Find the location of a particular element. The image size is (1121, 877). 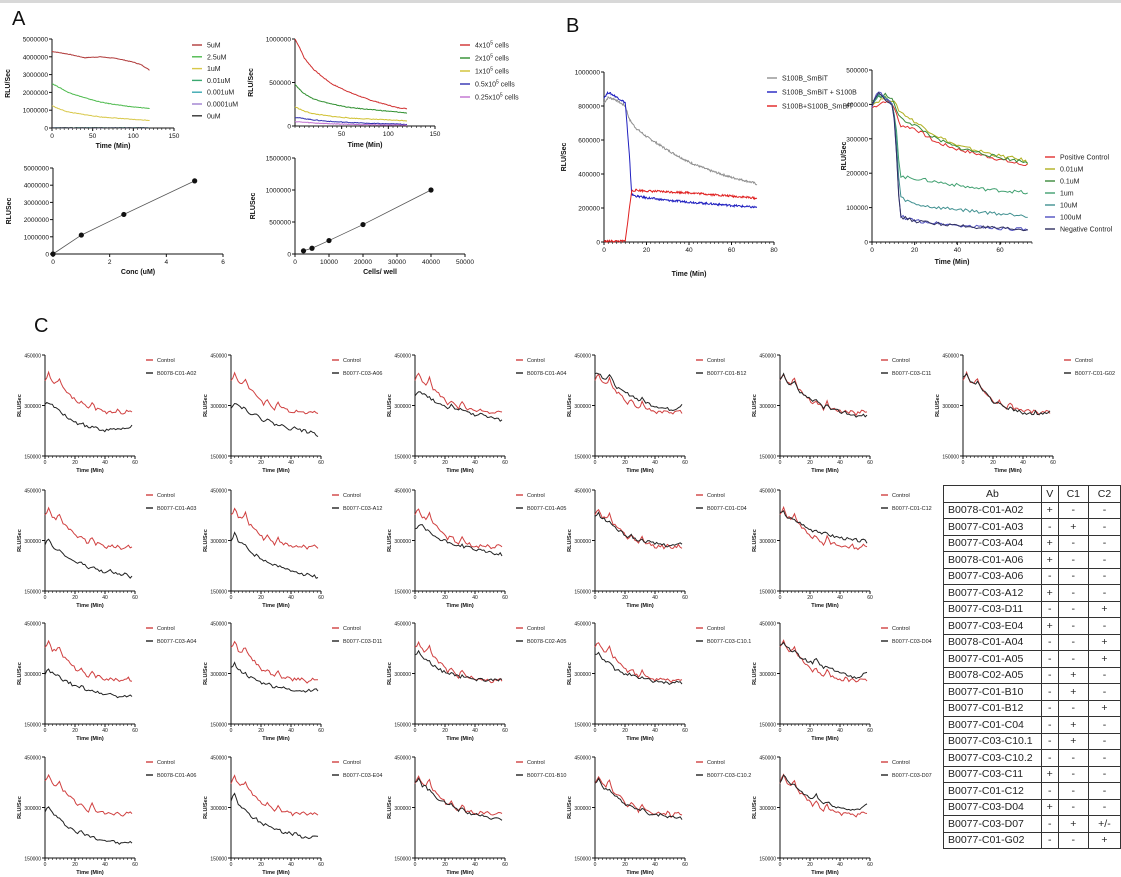

table-row: B0077-C03-D11--+ is located at coordinates (1032, 609).